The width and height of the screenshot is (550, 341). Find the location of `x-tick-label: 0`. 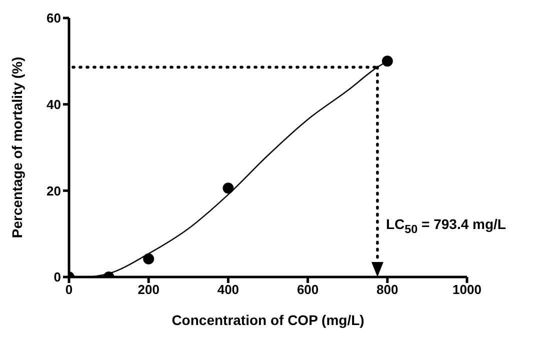

x-tick-label: 0 is located at coordinates (69, 290).